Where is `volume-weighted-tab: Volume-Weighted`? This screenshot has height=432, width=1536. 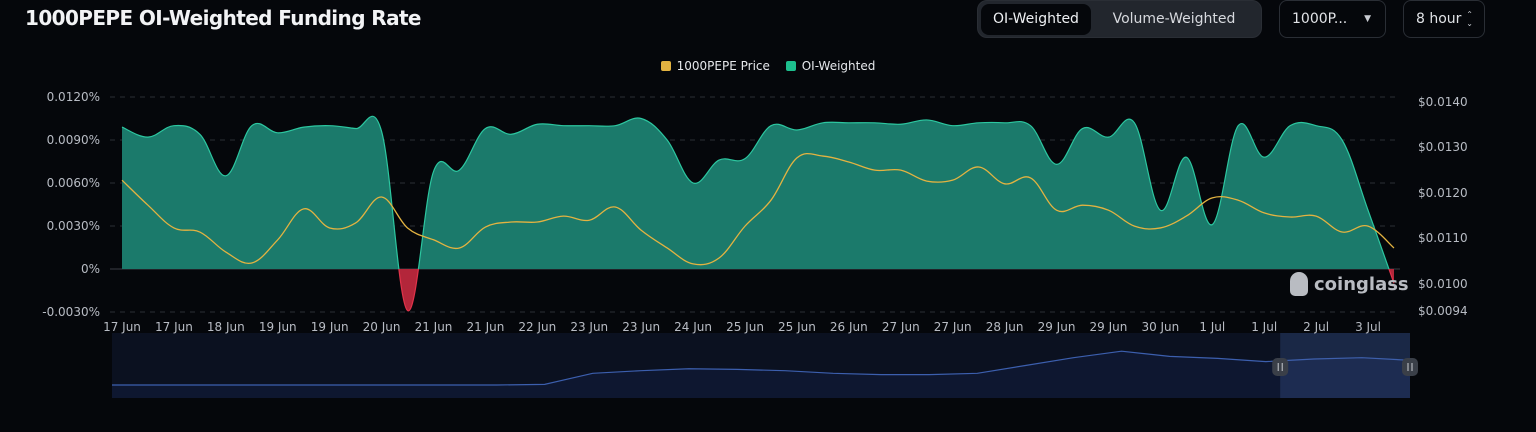
volume-weighted-tab: Volume-Weighted is located at coordinates (1174, 19).